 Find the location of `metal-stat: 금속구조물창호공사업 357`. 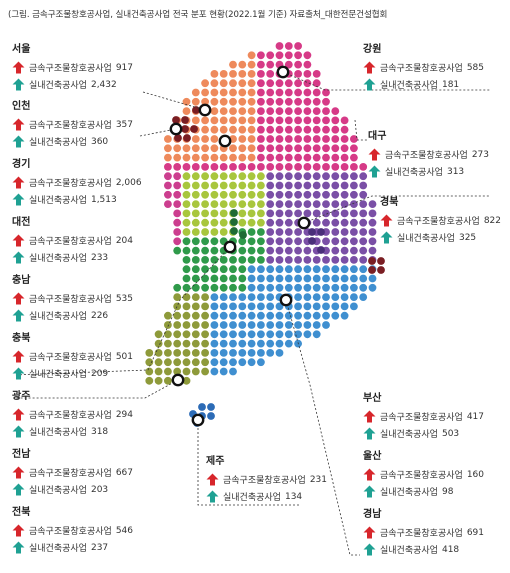

metal-stat: 금속구조물창호공사업 357 is located at coordinates (72, 124).